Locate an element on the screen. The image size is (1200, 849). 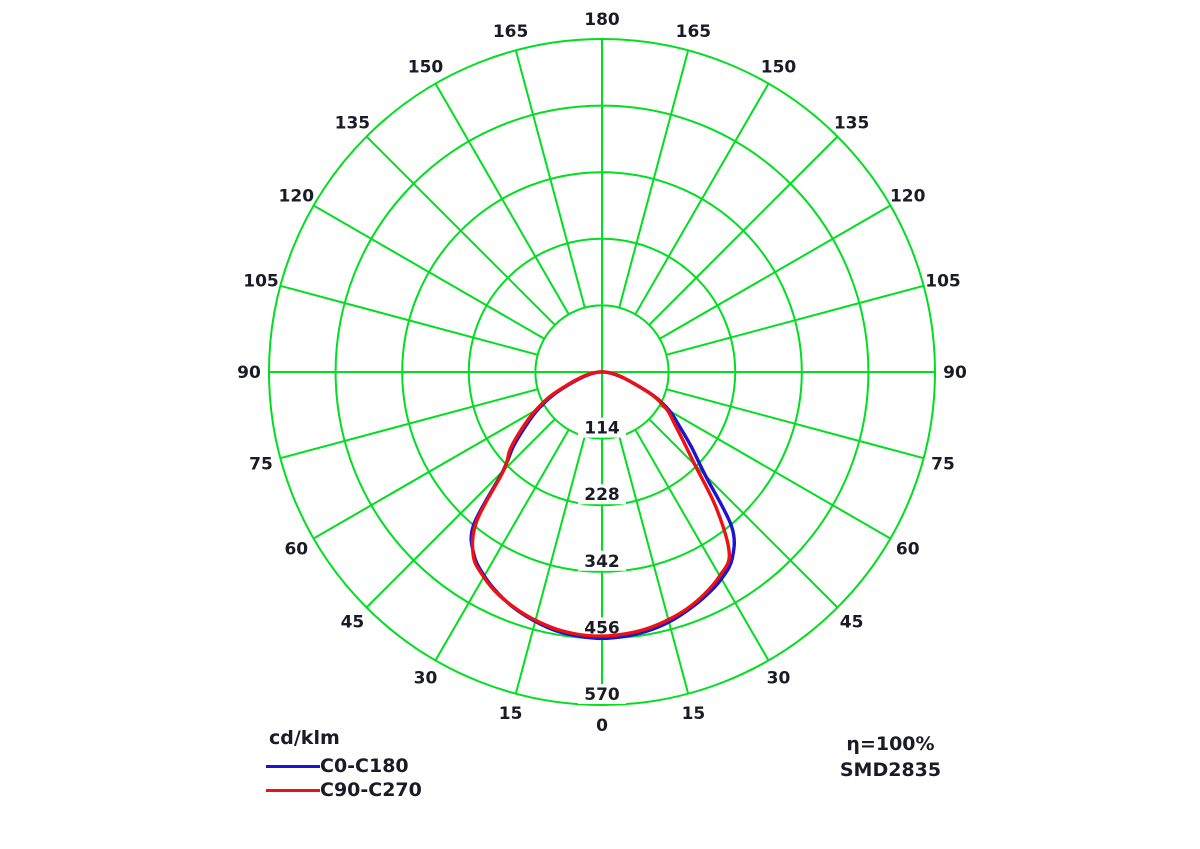
angle-label-60-right: 60 is located at coordinates (908, 550).